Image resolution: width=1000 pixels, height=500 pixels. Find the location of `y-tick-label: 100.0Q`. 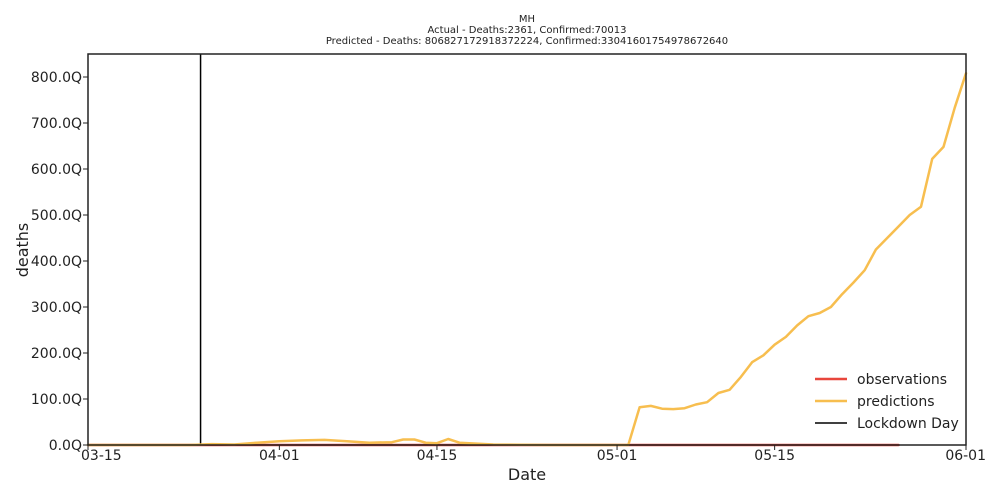

y-tick-label: 100.0Q is located at coordinates (56, 400).